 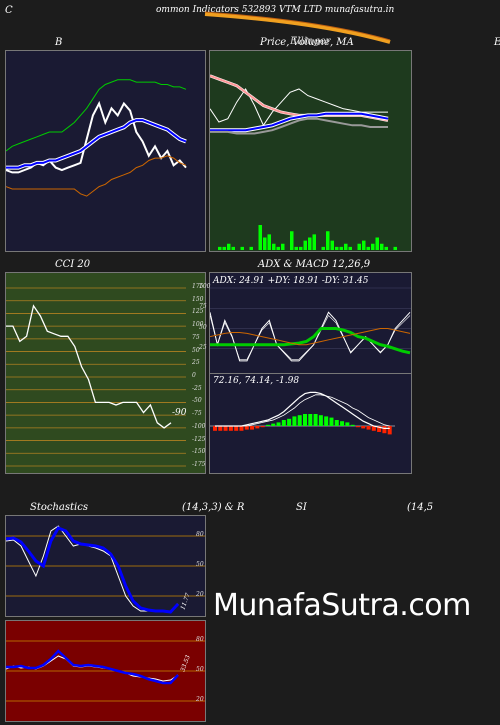 I want to click on y-tick-label: 20, so click(x=200, y=594).